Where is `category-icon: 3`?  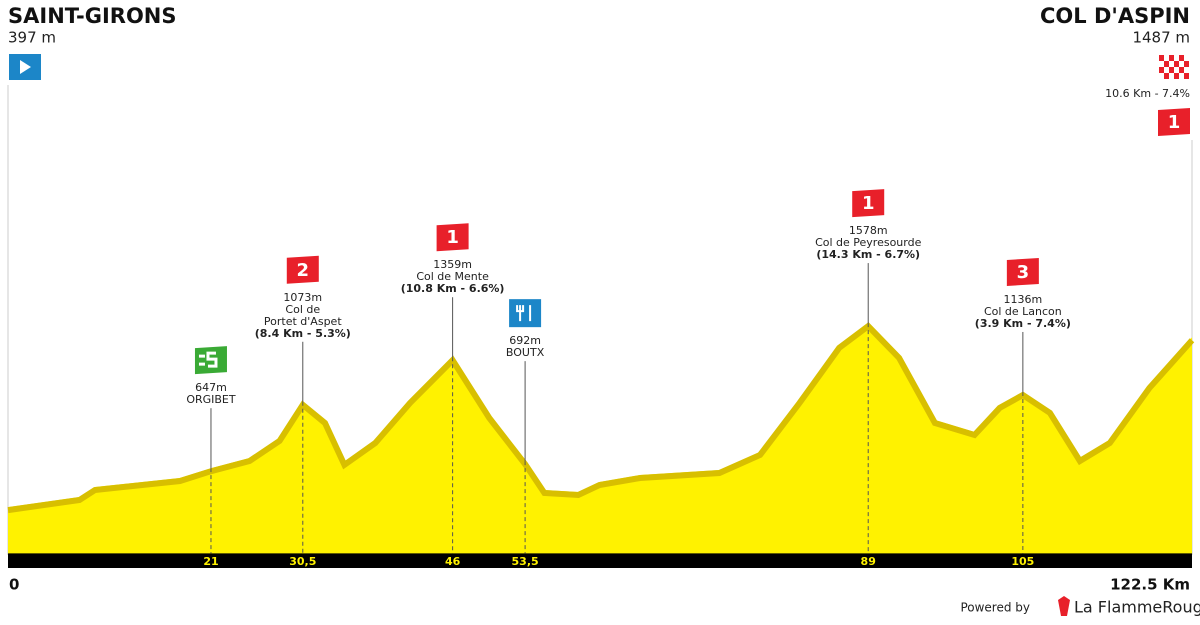 category-icon: 3 is located at coordinates (1022, 271).